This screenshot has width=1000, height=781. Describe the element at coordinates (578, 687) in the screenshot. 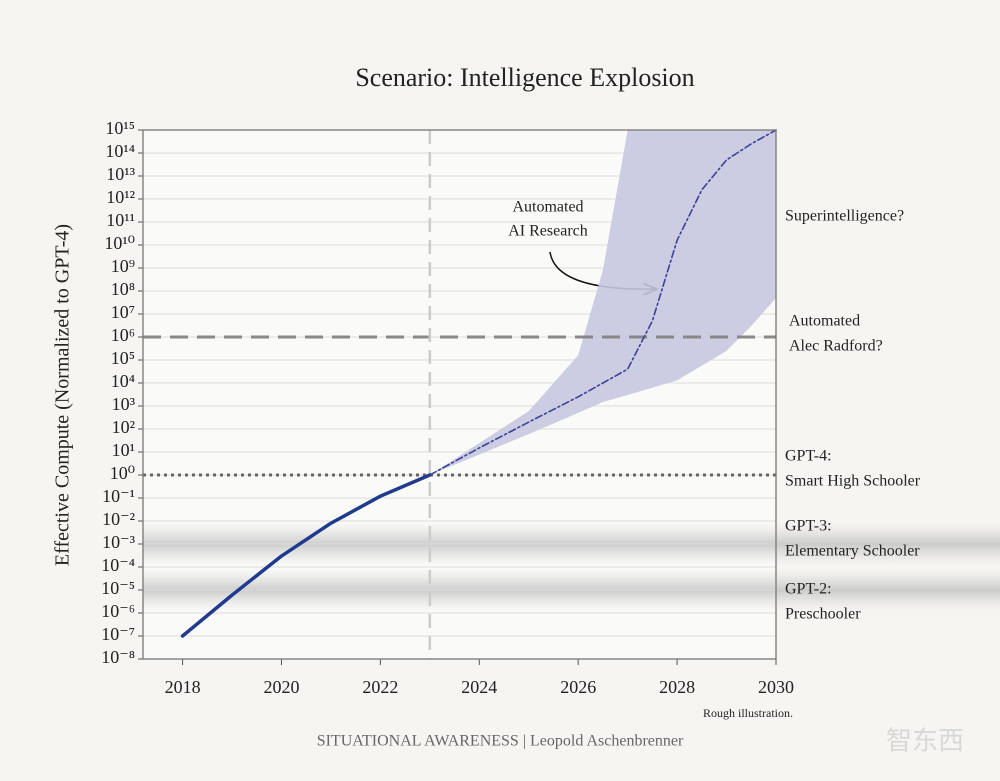

I see `x-tick-label: 2026` at that location.